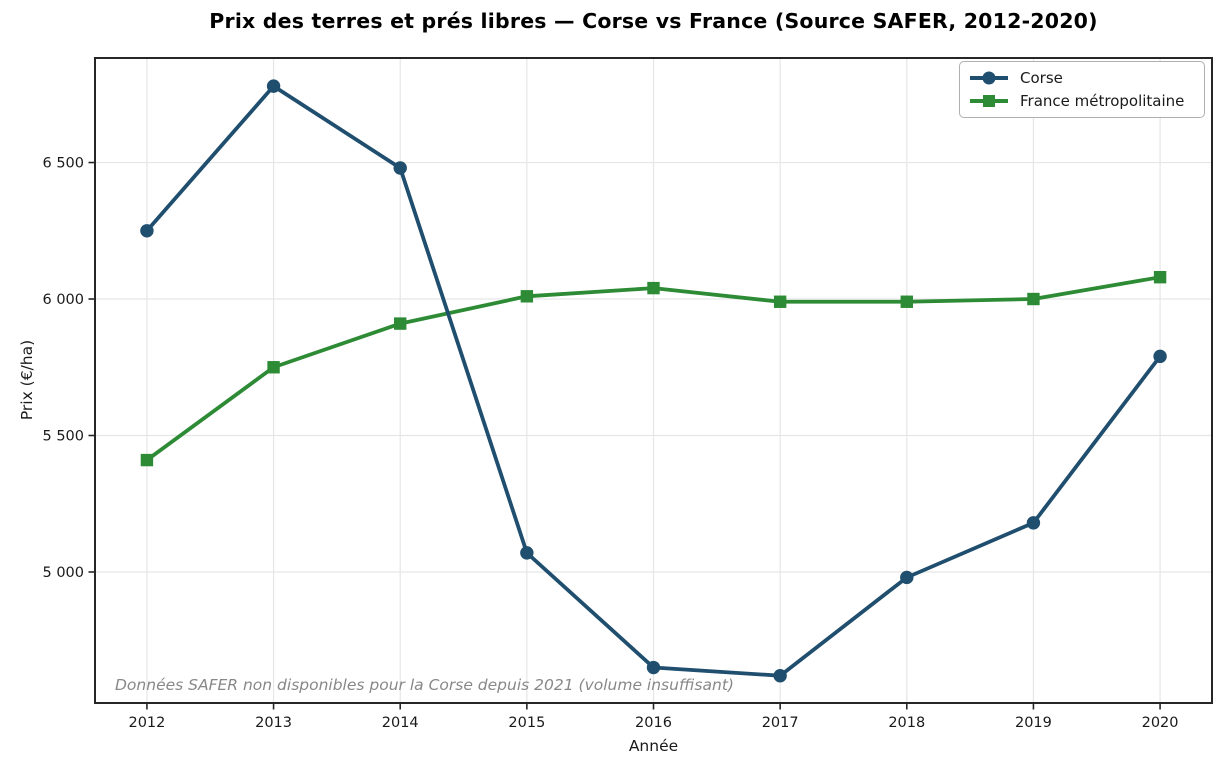 The width and height of the screenshot is (1223, 769). Describe the element at coordinates (63, 437) in the screenshot. I see `y-tick-label: 5 500` at that location.